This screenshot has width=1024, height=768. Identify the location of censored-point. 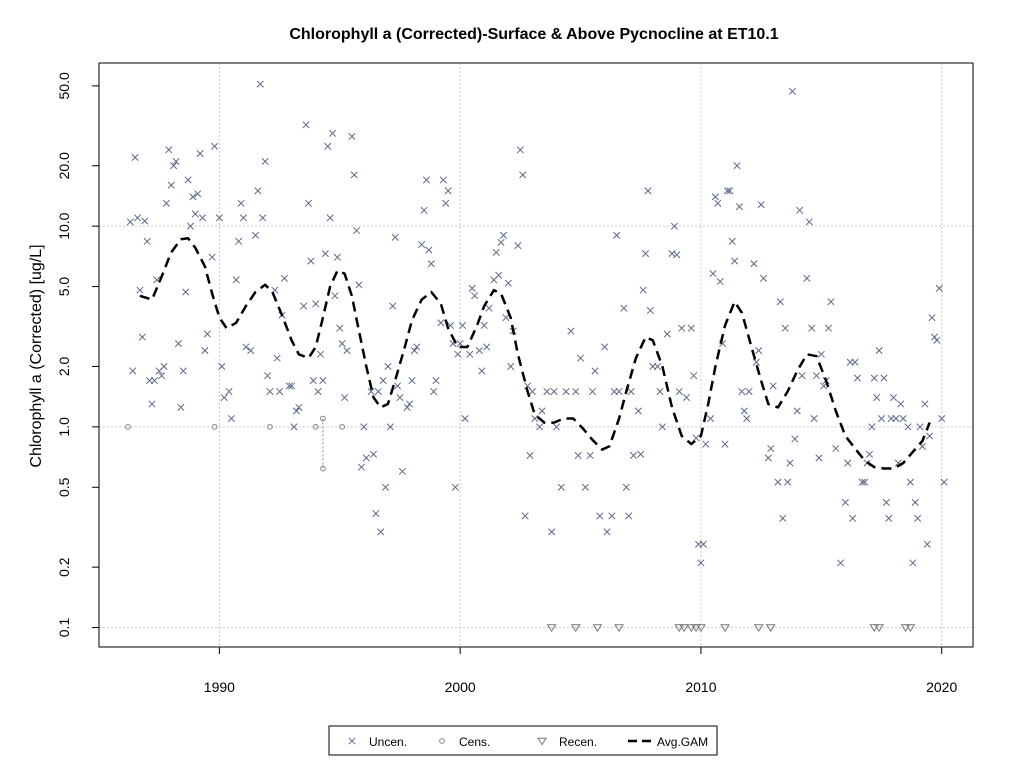
(323, 418).